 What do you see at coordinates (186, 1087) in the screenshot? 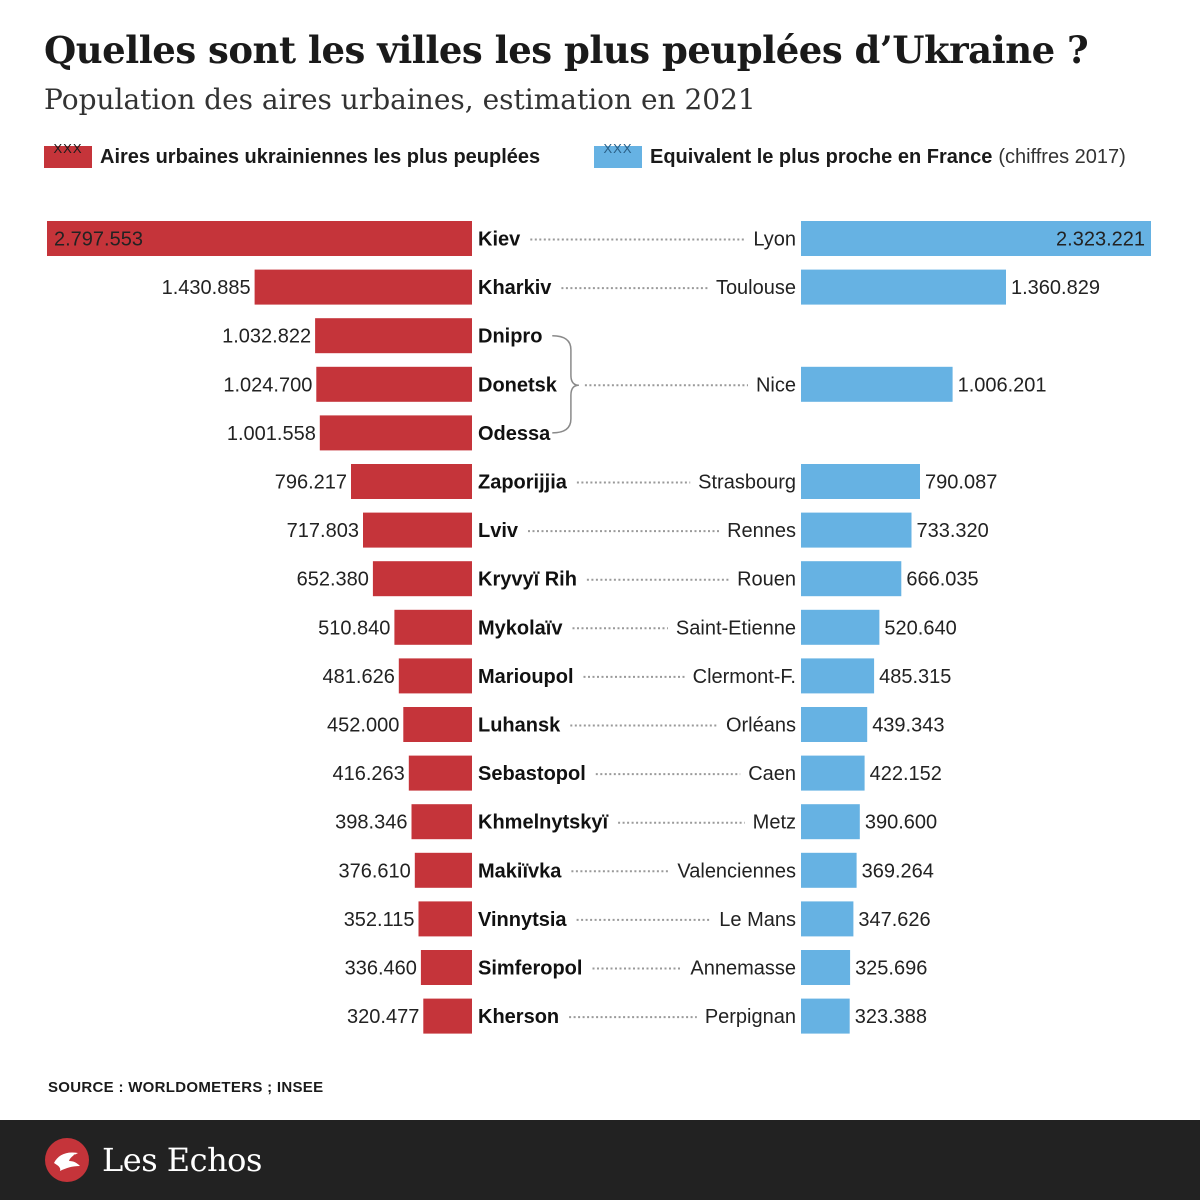
I see `source-note: SOURCE : WORLDOMETERS ; INSEE` at bounding box center [186, 1087].